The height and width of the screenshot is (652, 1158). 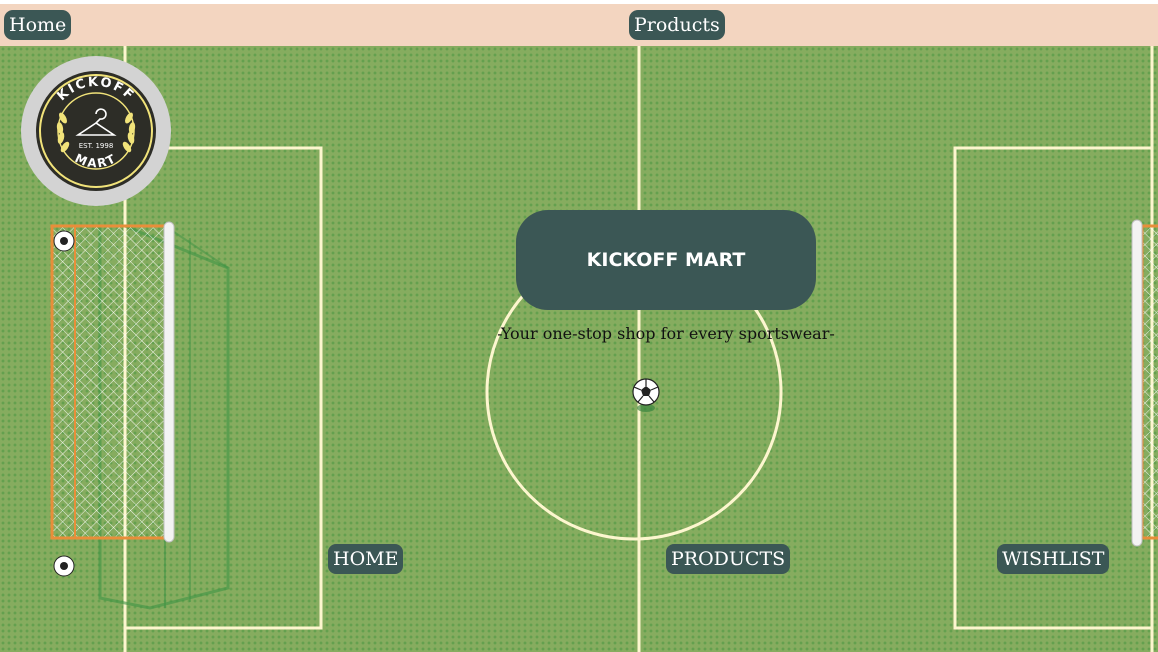 I want to click on top-nav-bar: Home Products, so click(x=579, y=25).